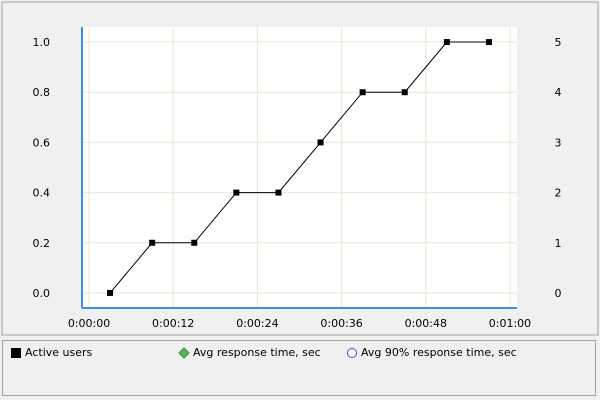 The image size is (600, 400). I want to click on legend-item-active-users: Active users, so click(51, 352).